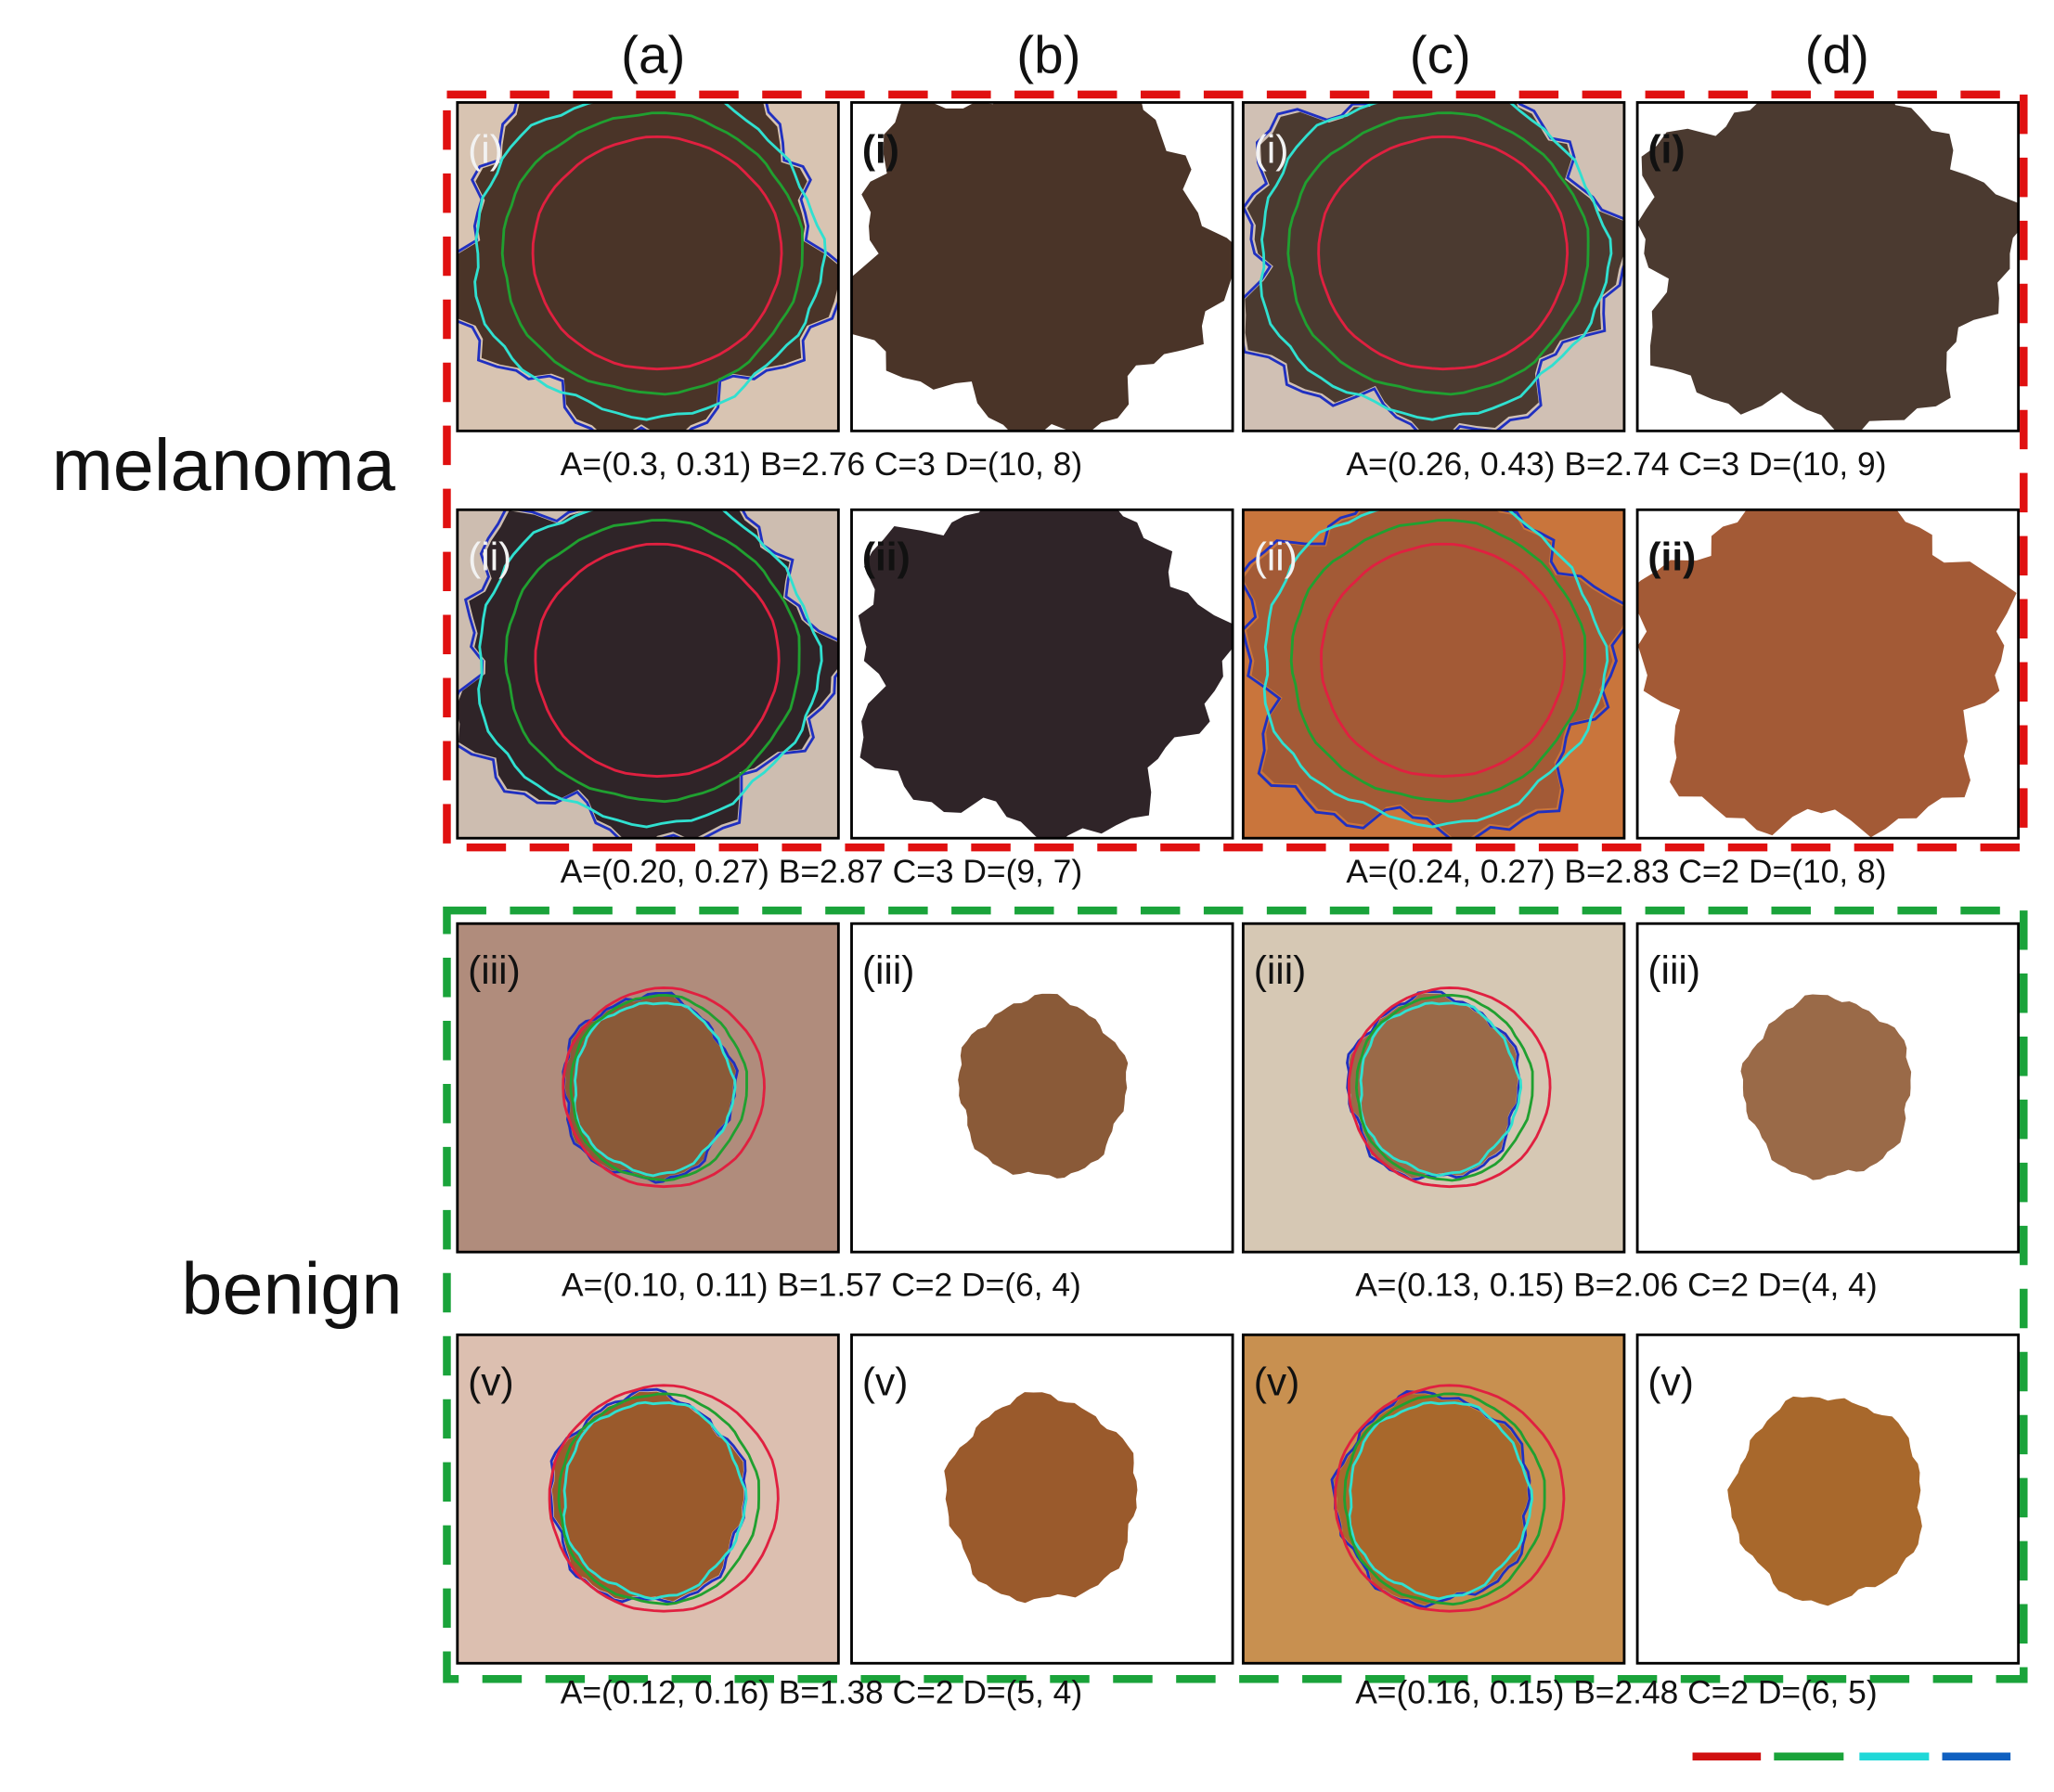  Describe the element at coordinates (653, 55) in the screenshot. I see `column-header: (a)` at that location.